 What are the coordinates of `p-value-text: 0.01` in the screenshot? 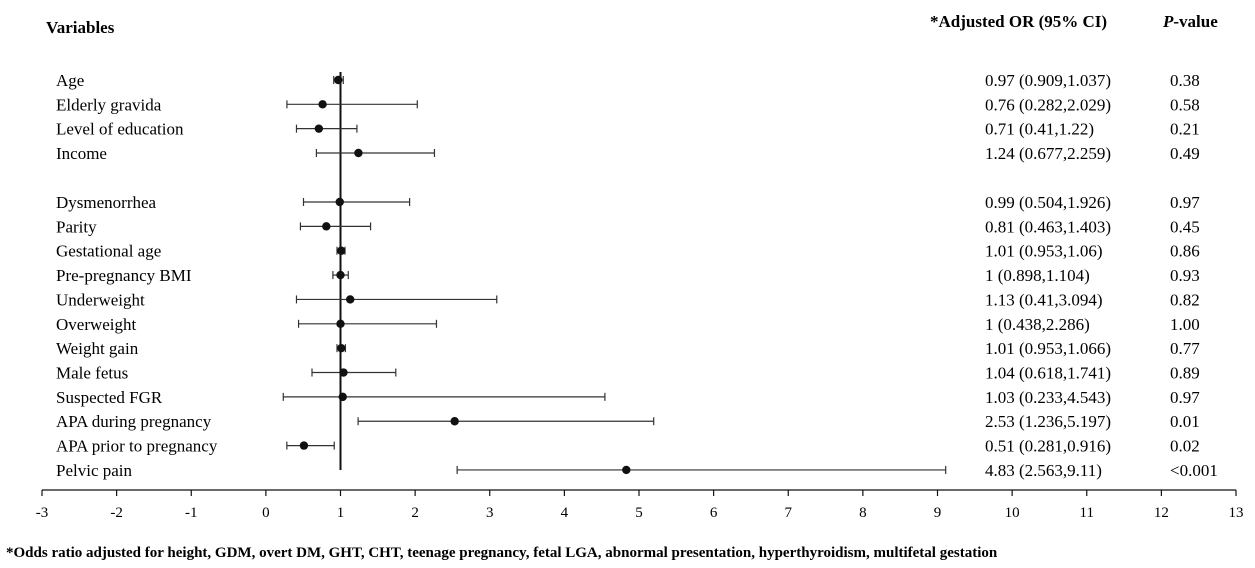 It's located at (1185, 421).